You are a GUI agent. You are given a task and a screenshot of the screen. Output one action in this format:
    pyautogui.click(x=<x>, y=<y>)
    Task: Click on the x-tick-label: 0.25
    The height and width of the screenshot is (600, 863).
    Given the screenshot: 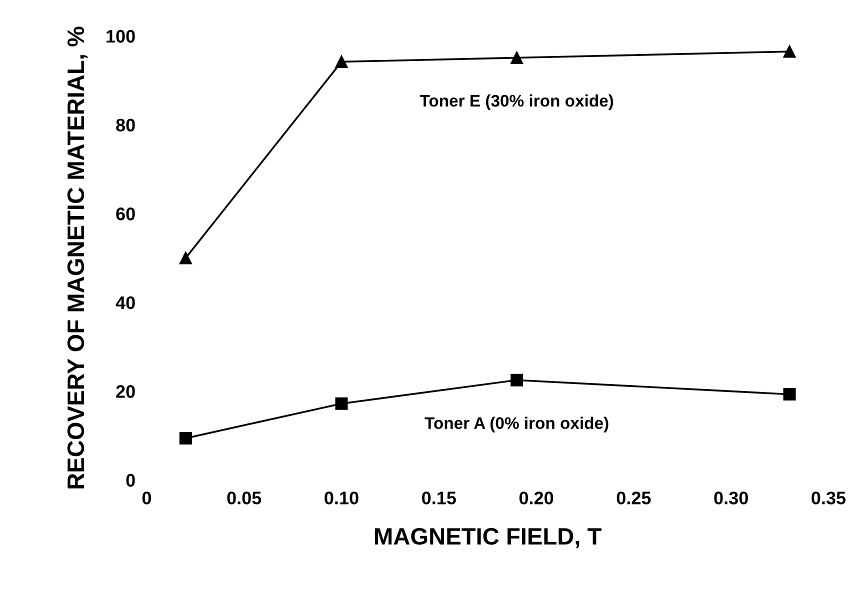 What is the action you would take?
    pyautogui.click(x=633, y=498)
    